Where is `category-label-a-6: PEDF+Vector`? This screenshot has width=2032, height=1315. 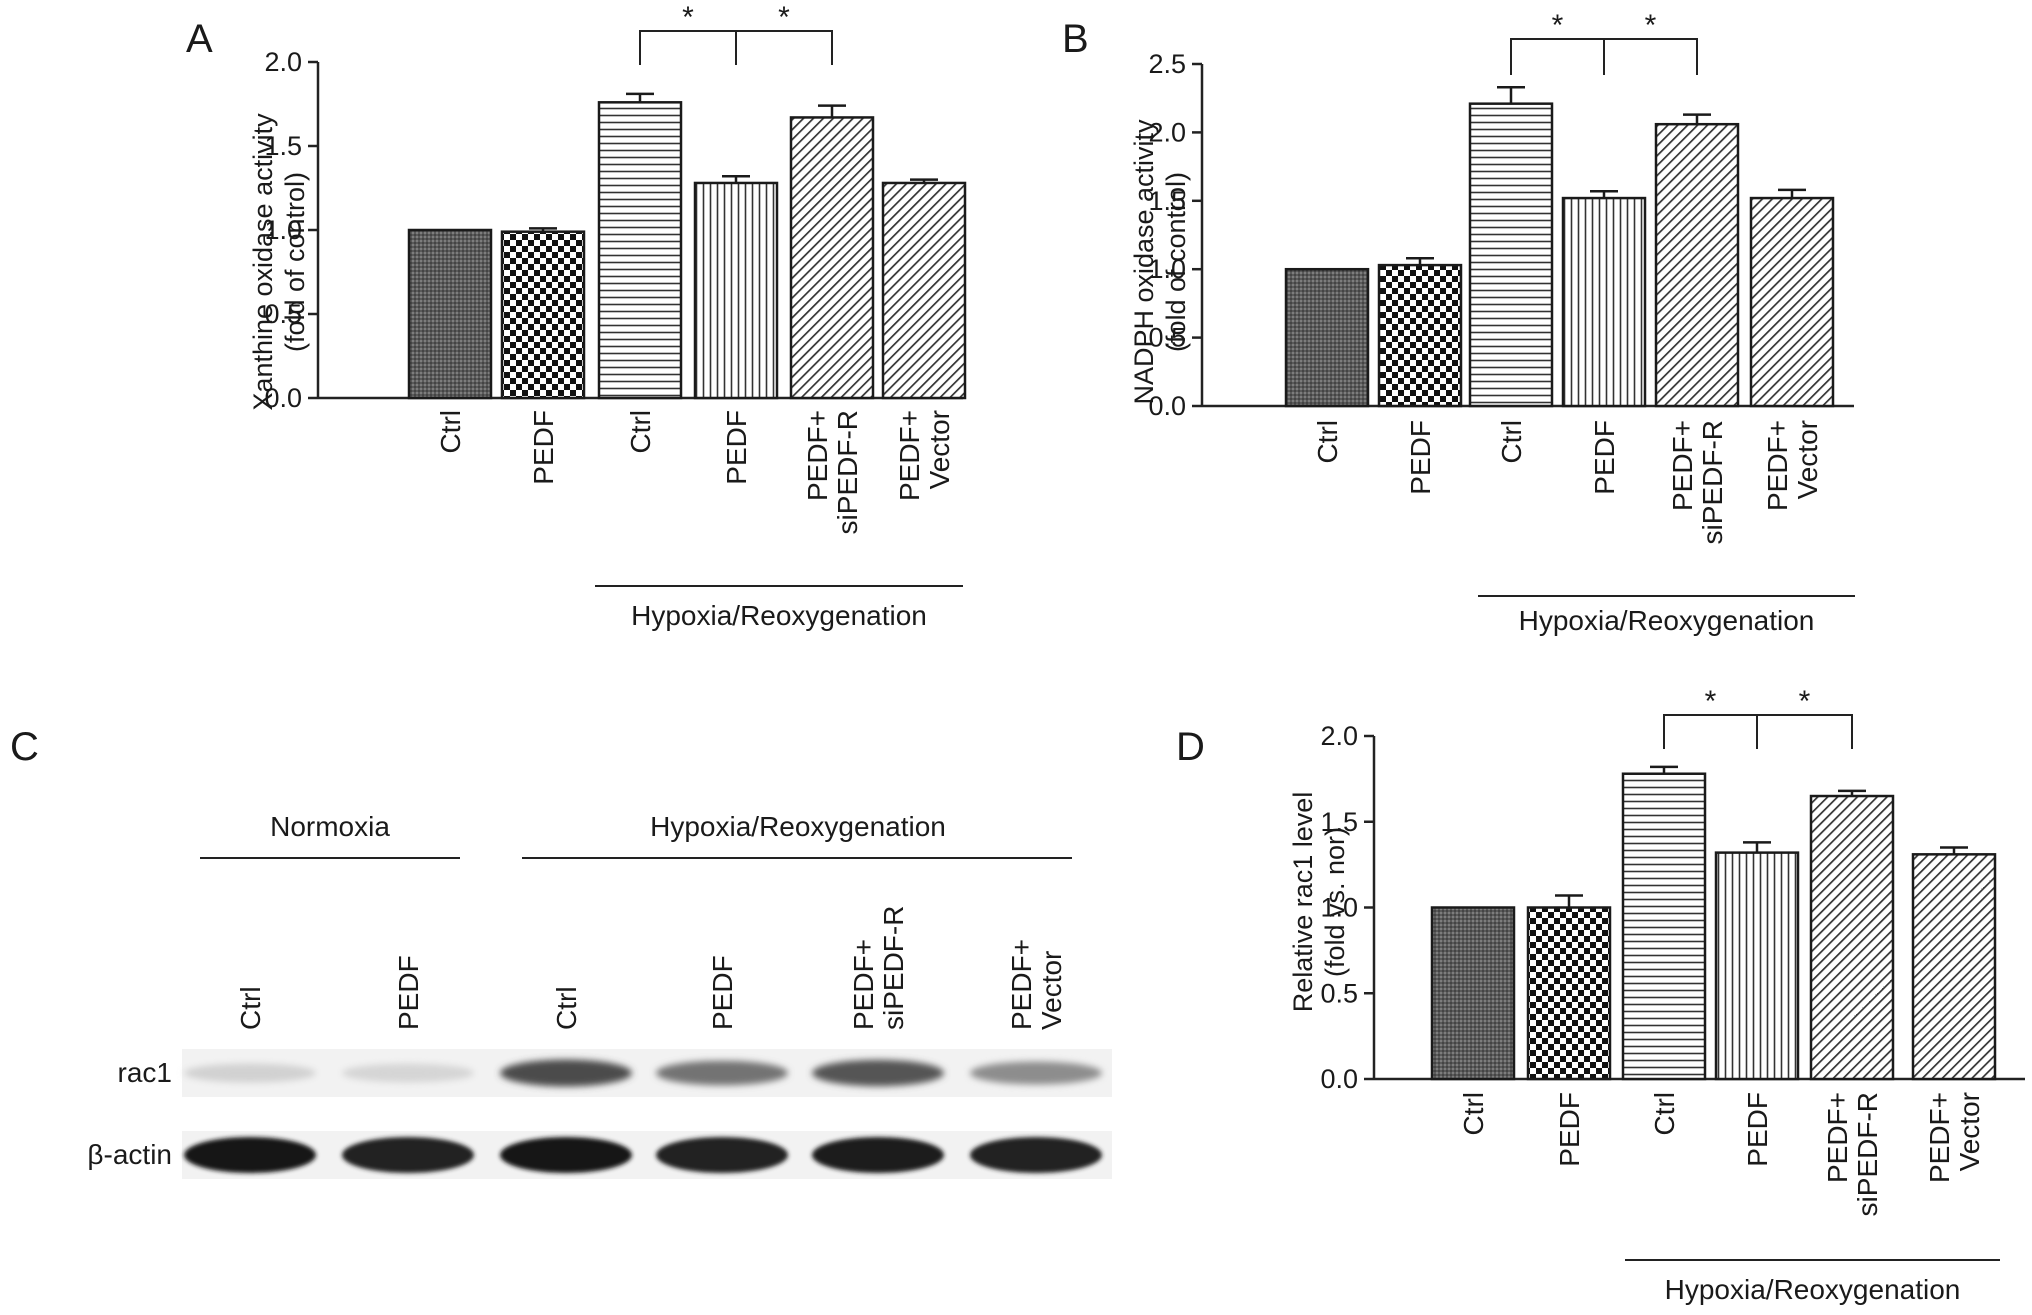
category-label-a-6: PEDF+Vector is located at coordinates (924, 455).